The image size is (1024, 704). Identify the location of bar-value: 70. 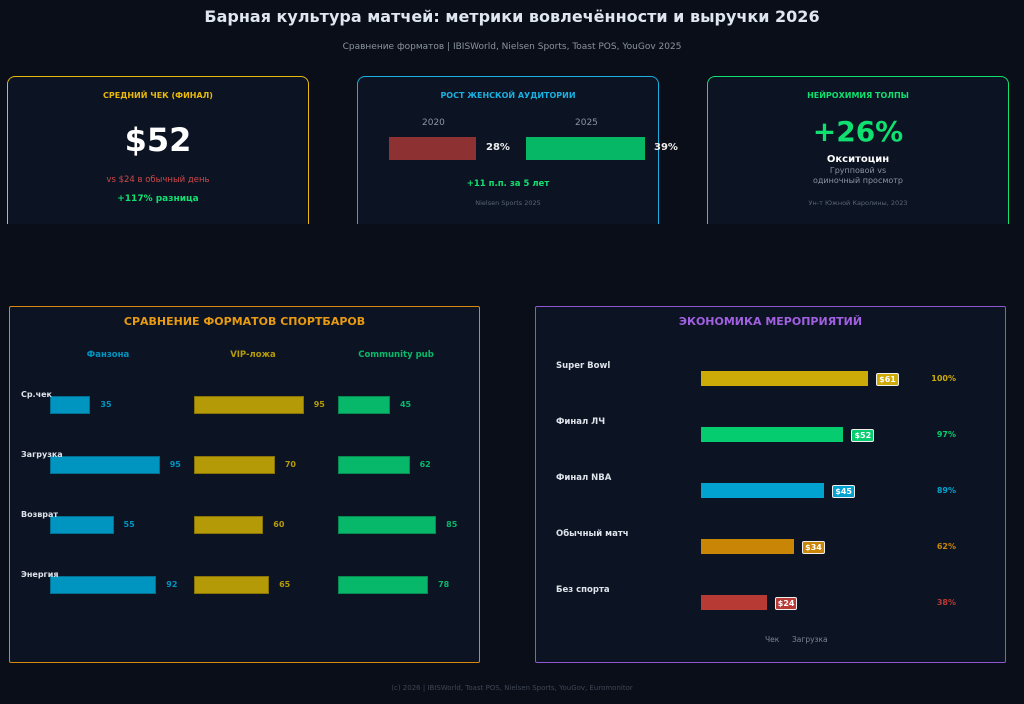
(290, 464).